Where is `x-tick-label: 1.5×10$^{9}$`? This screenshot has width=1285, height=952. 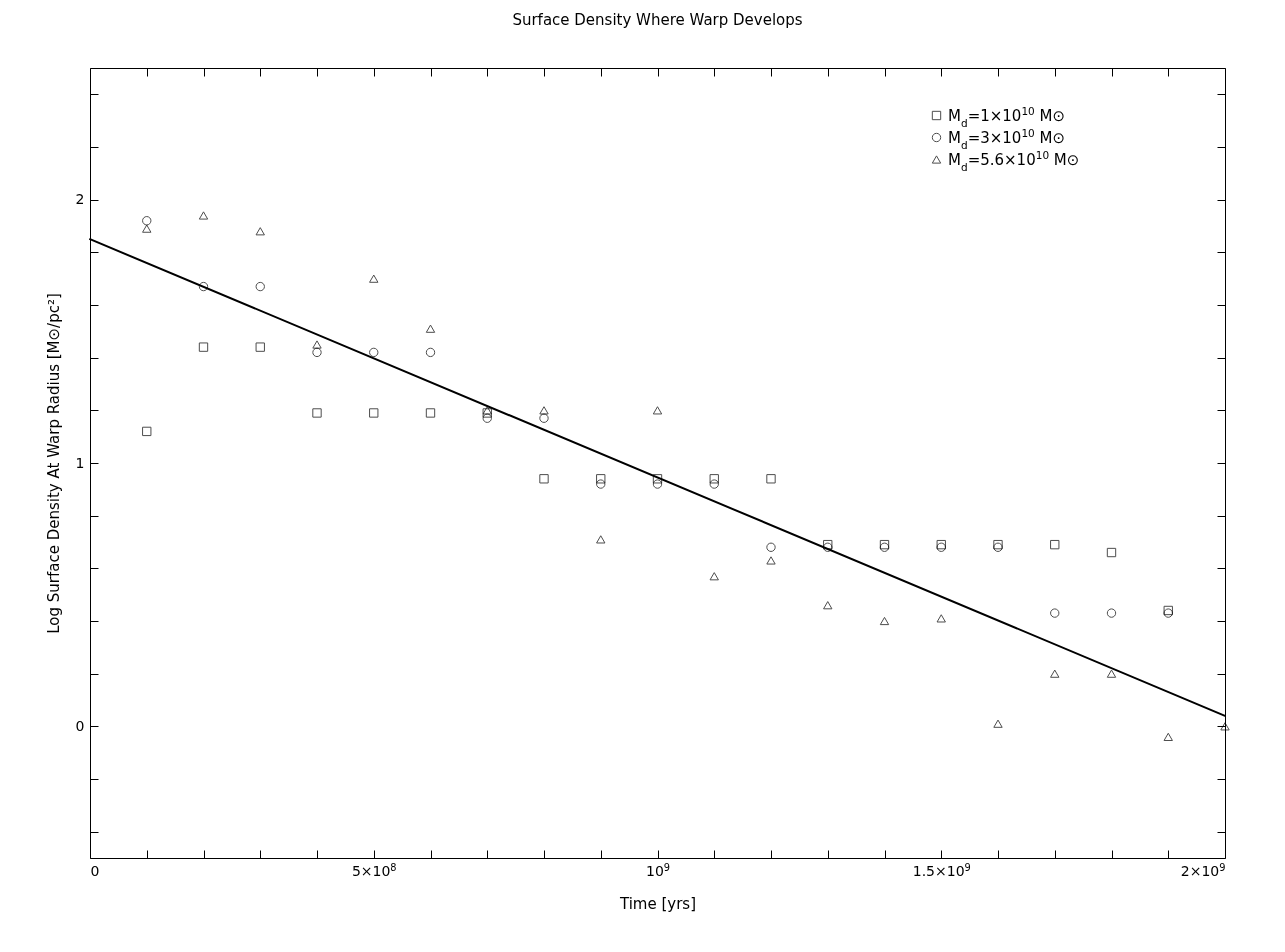 x-tick-label: 1.5×10$^{9}$ is located at coordinates (941, 870).